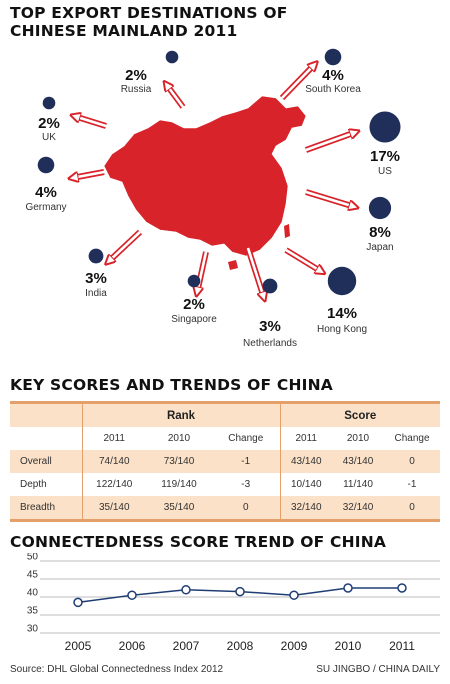 Image resolution: width=450 pixels, height=684 pixels. What do you see at coordinates (385, 127) in the screenshot?
I see `dot-us` at bounding box center [385, 127].